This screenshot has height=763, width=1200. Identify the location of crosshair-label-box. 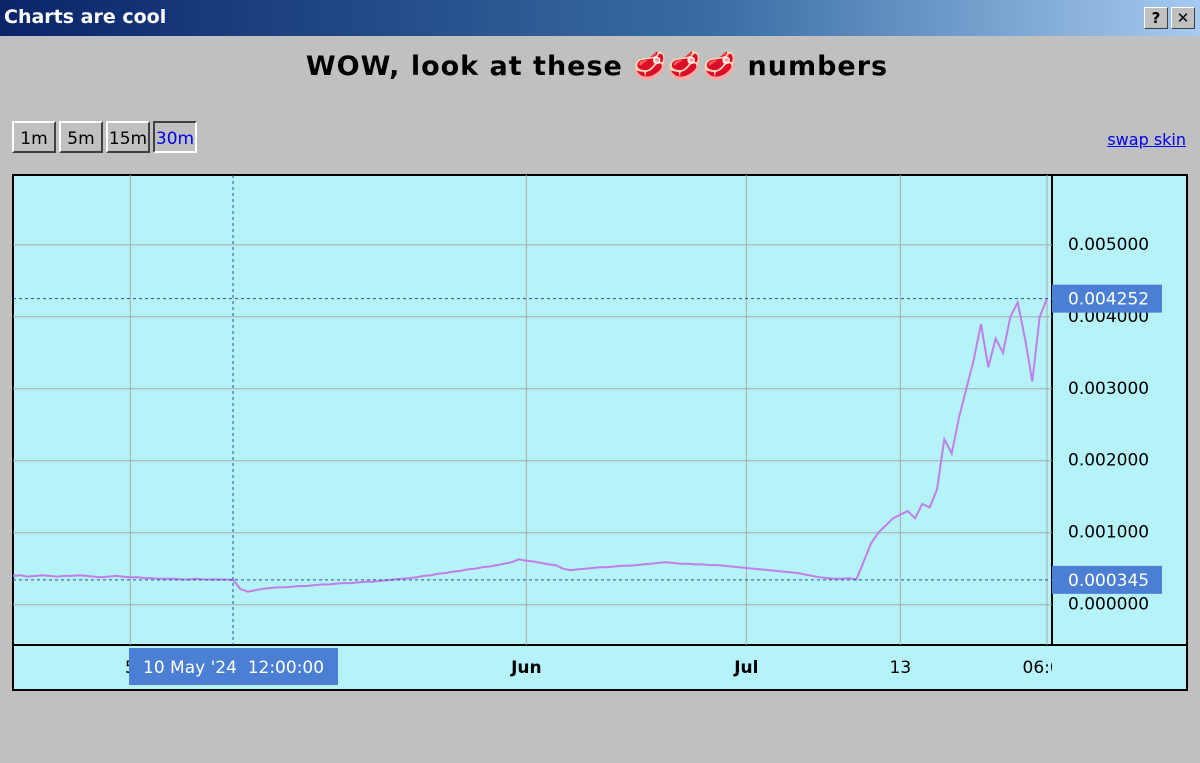
(233, 666).